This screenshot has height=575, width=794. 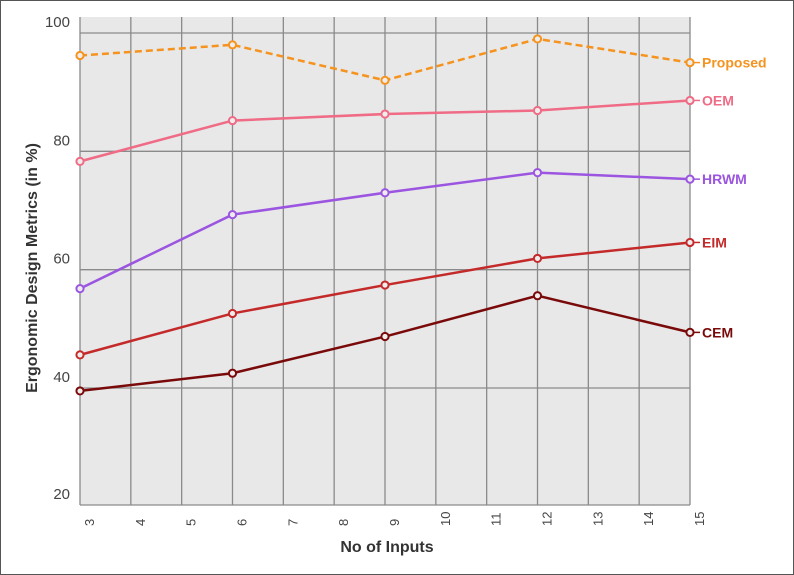 What do you see at coordinates (717, 332) in the screenshot?
I see `series-label-cem: CEM` at bounding box center [717, 332].